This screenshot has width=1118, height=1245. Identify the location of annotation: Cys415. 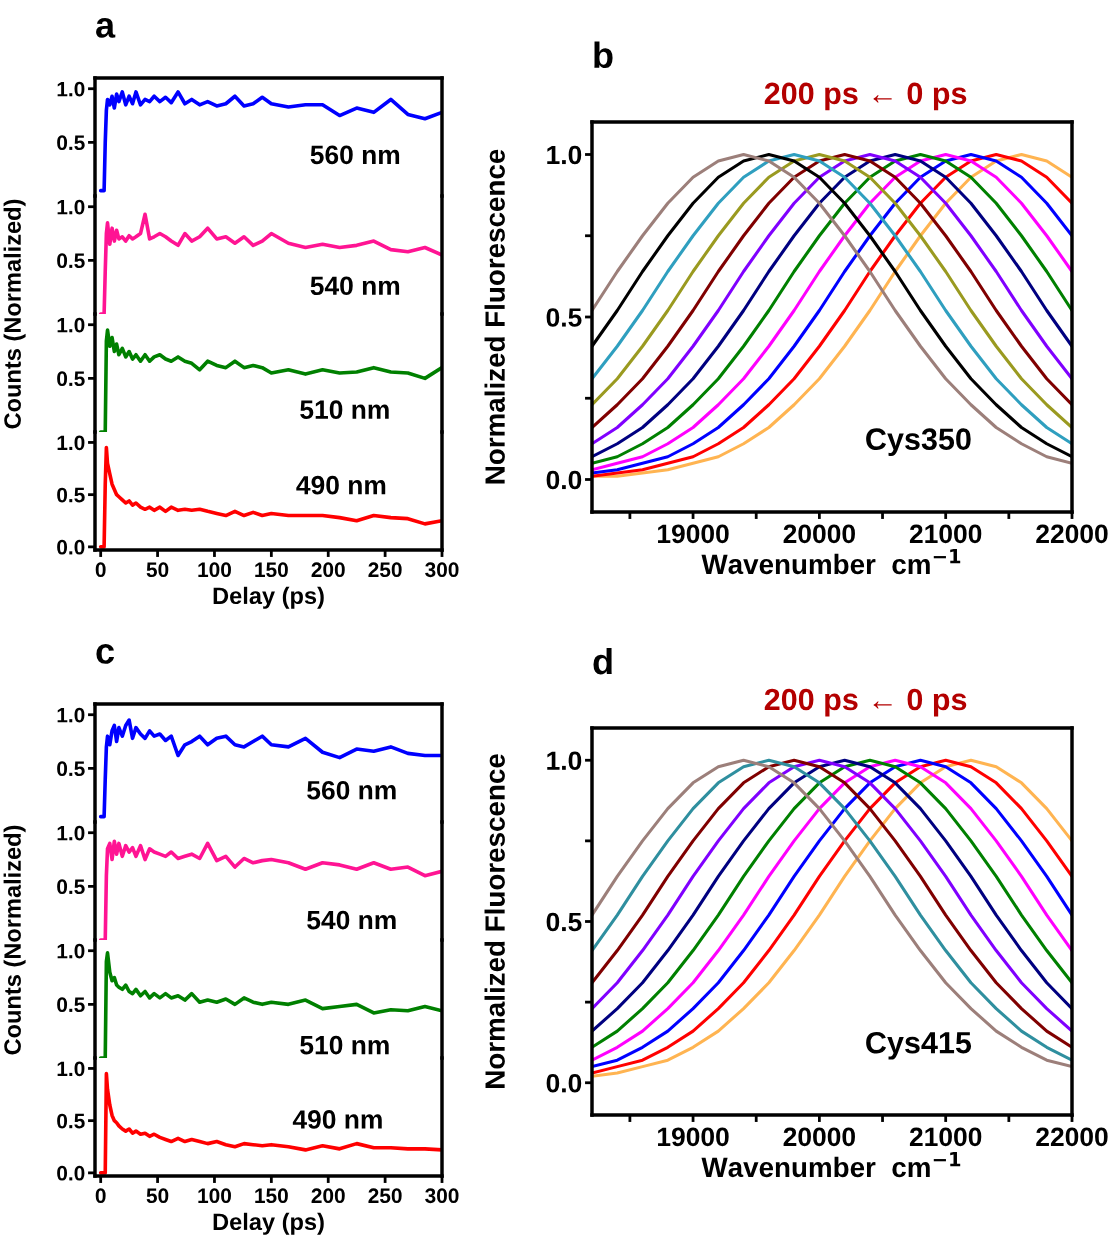
(919, 1045).